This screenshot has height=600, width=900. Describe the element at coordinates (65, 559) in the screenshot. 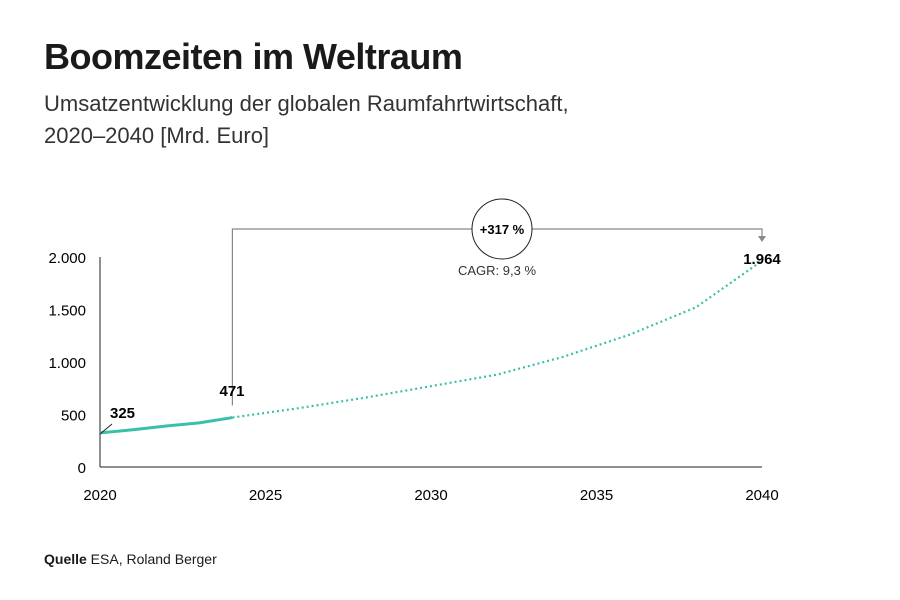

I see `source-label: Quelle` at that location.